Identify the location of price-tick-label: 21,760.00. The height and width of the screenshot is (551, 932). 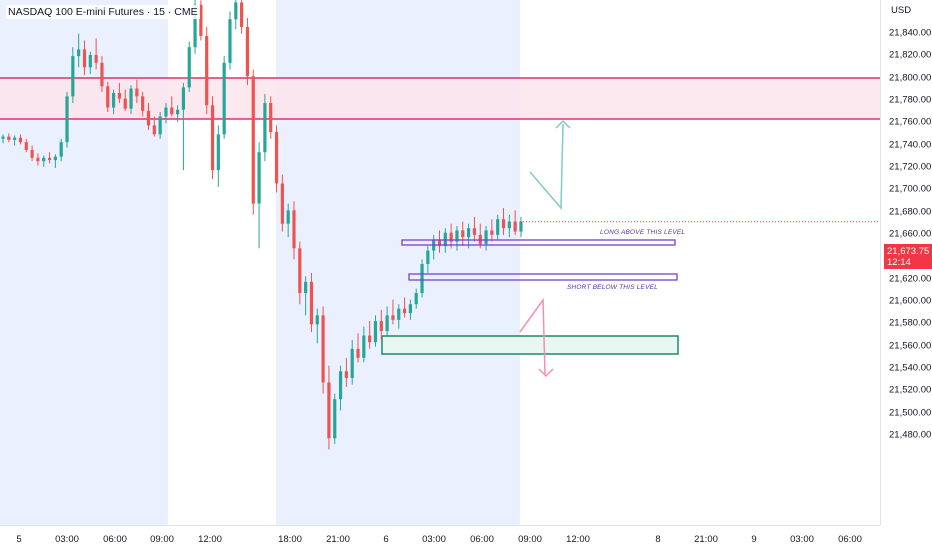
(910, 122).